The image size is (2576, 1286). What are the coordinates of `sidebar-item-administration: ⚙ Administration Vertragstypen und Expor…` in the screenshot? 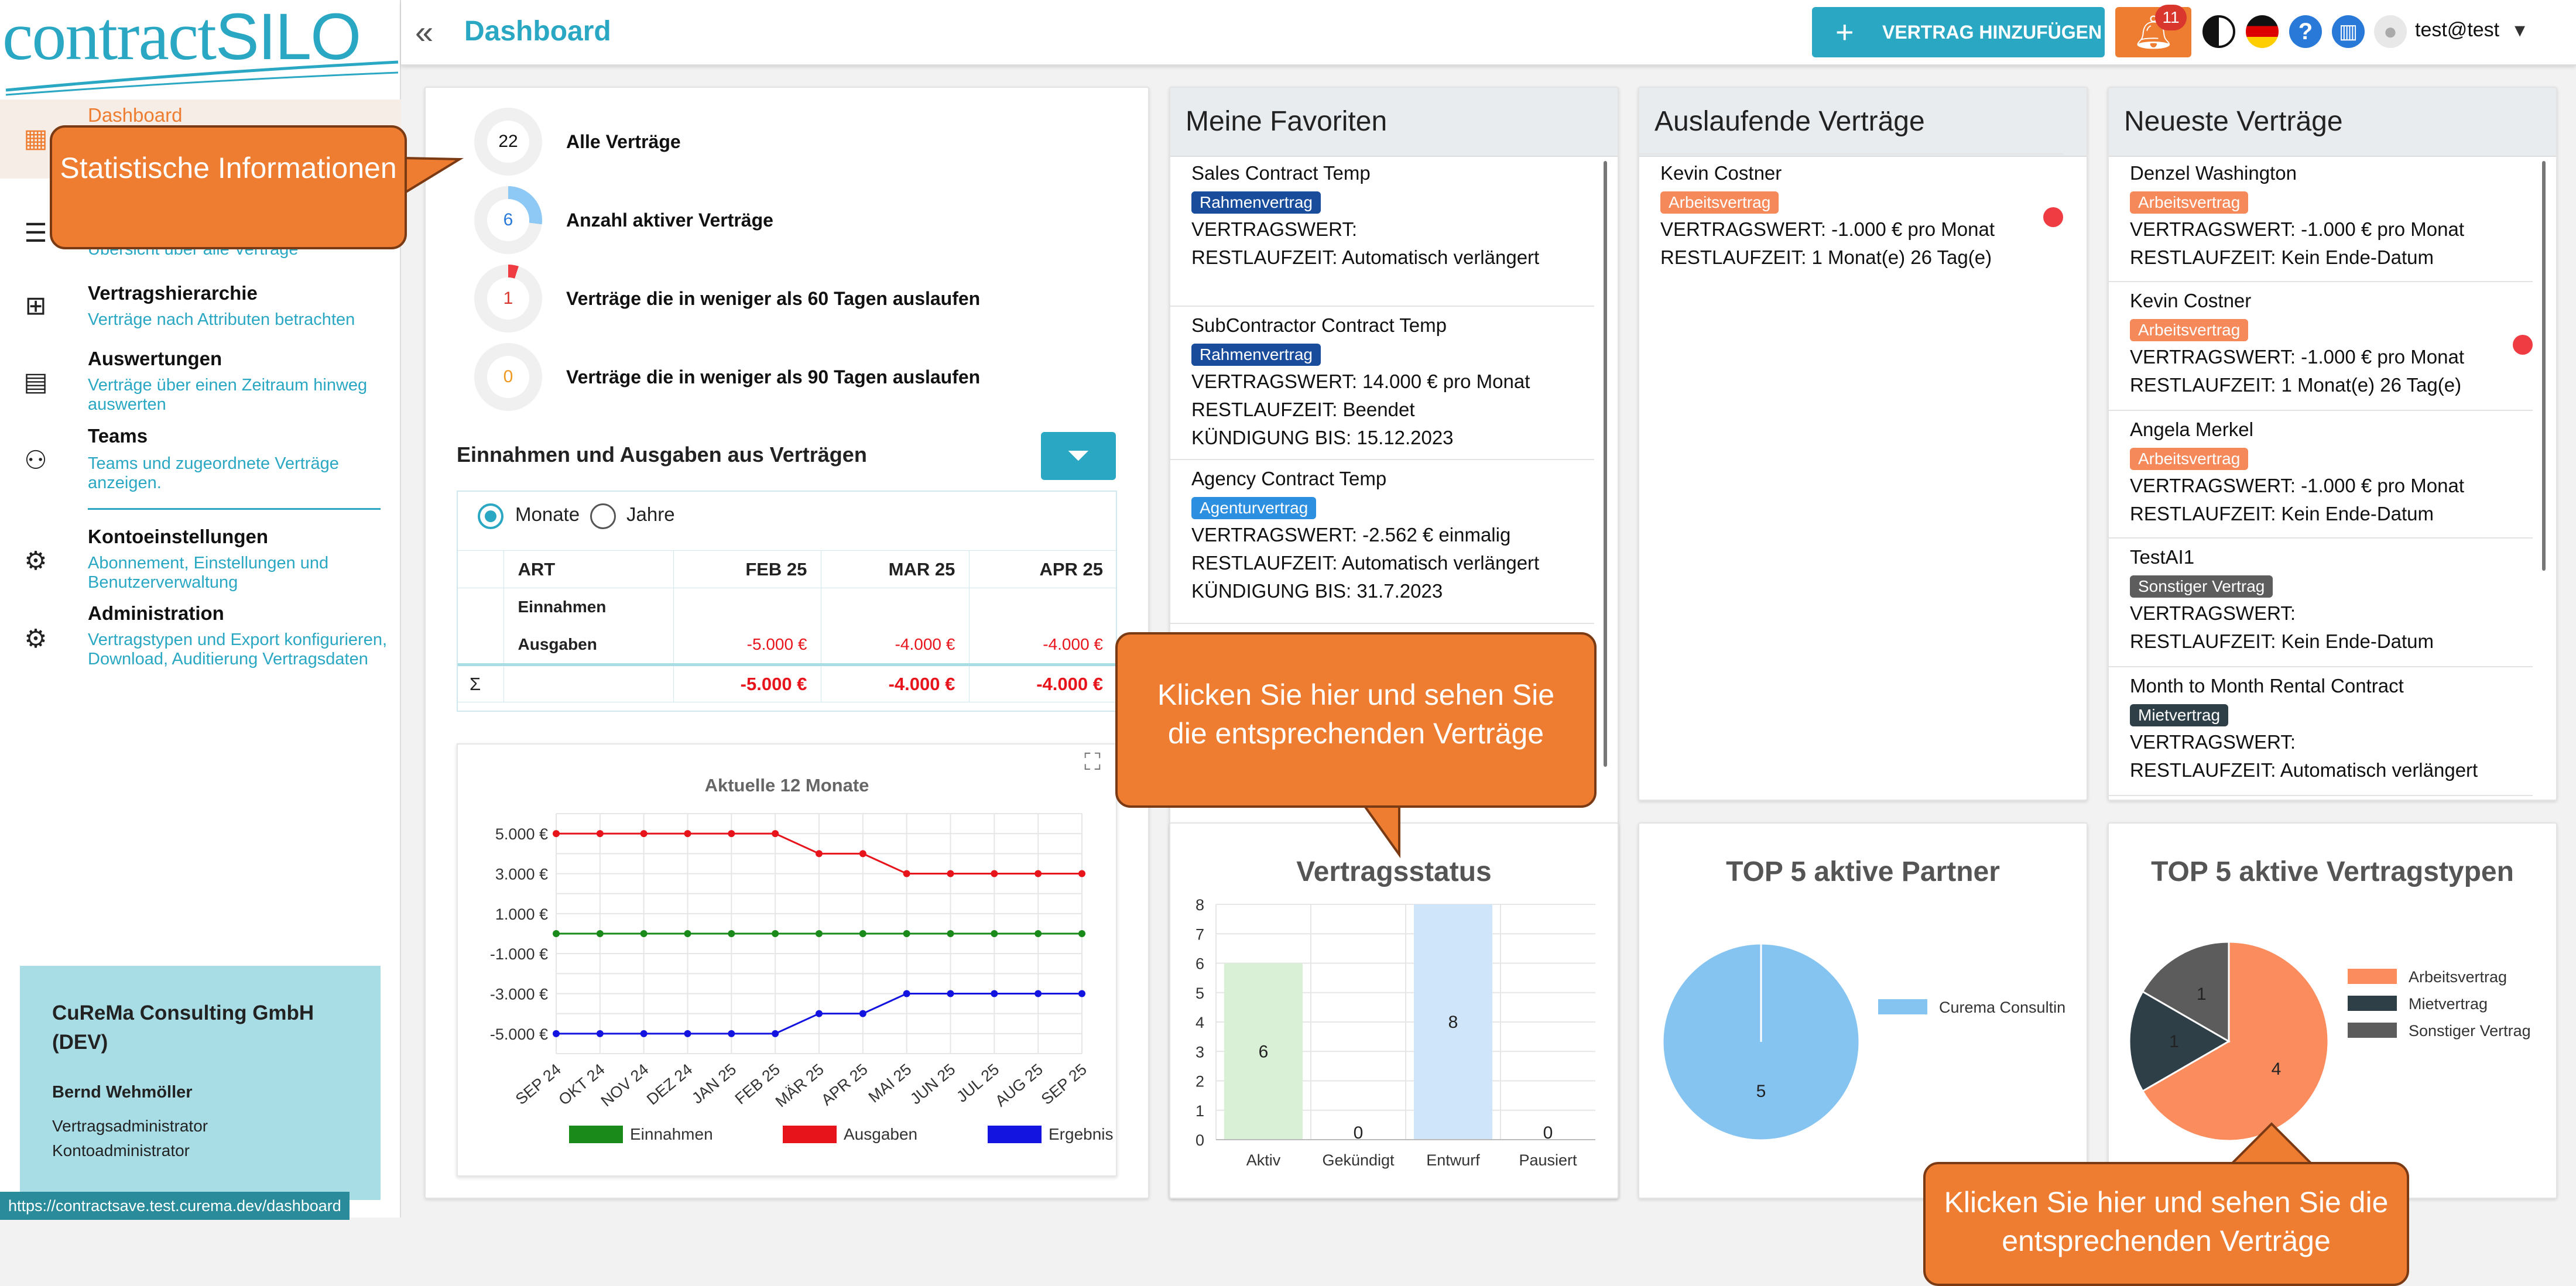 It's located at (200, 638).